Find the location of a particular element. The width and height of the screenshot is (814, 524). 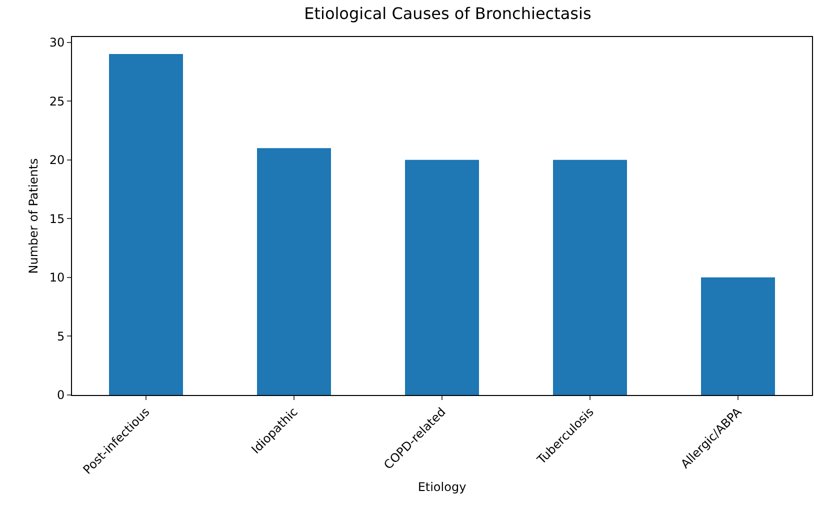

y-tick-label: 30 is located at coordinates (57, 42).